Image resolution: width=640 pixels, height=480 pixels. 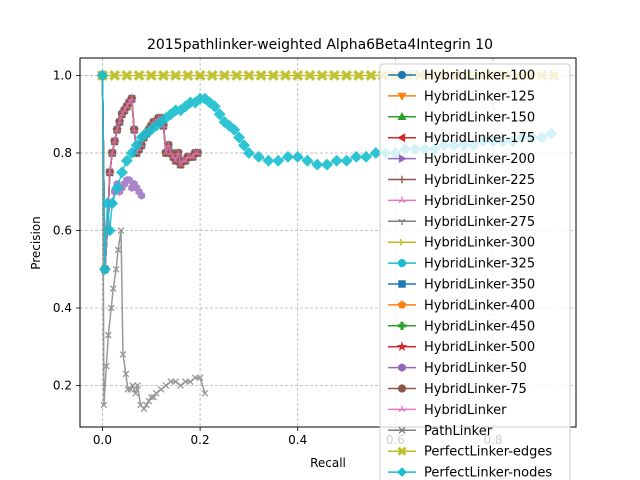 What do you see at coordinates (470, 452) in the screenshot?
I see `legend-item: PerfectLinker-edges` at bounding box center [470, 452].